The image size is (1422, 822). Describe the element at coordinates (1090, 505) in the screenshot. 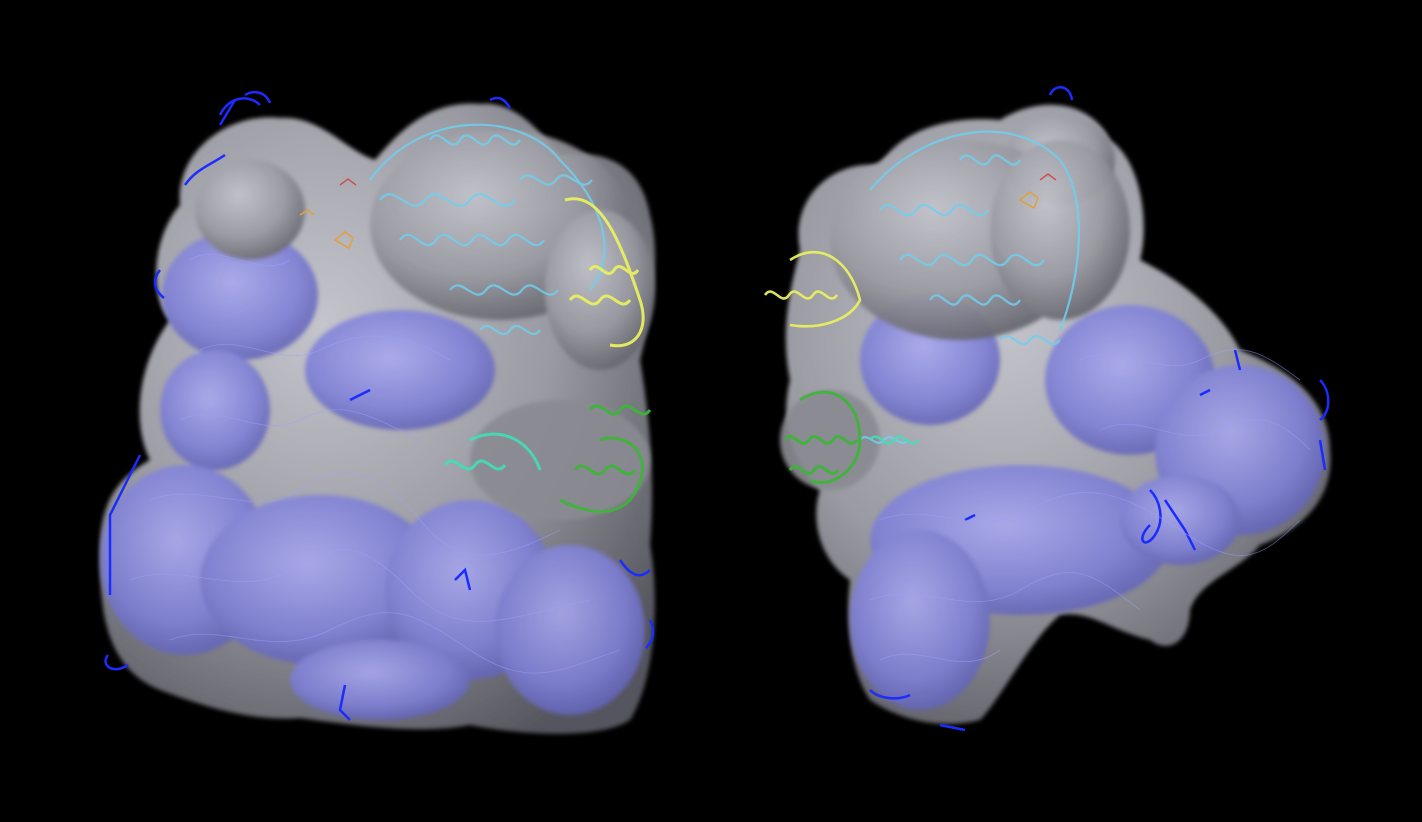

I see `rna-mesh-right` at that location.